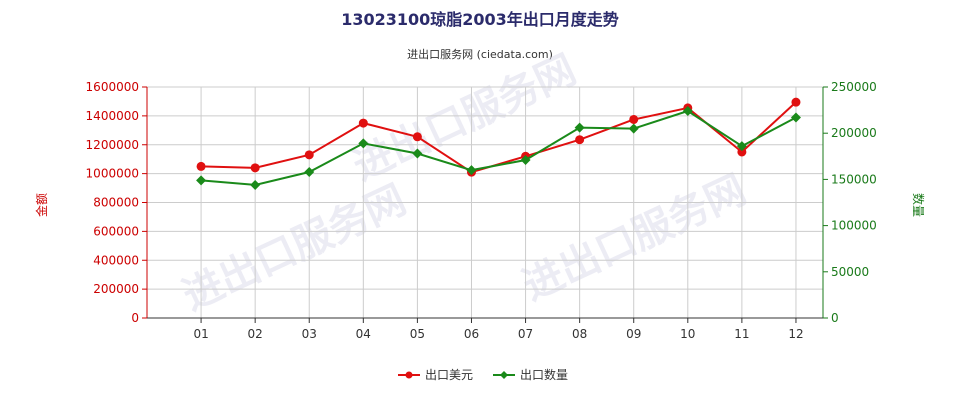 Image resolution: width=960 pixels, height=400 pixels. What do you see at coordinates (417, 334) in the screenshot?
I see `x-tick-label: 05` at bounding box center [417, 334].